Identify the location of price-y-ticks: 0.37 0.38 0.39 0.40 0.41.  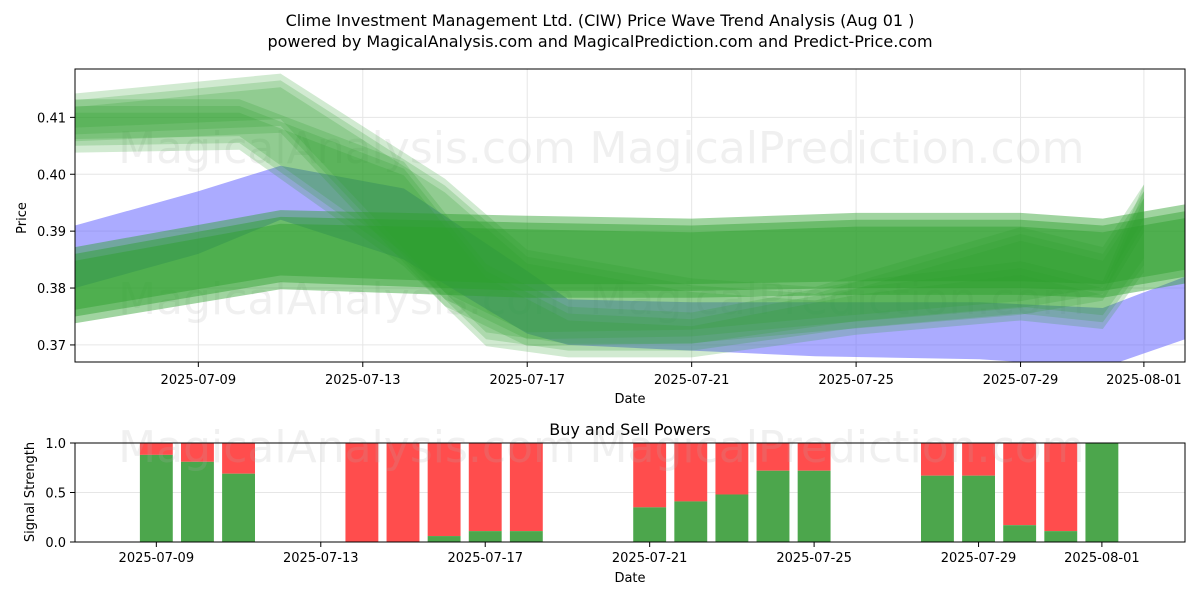
(56, 232).